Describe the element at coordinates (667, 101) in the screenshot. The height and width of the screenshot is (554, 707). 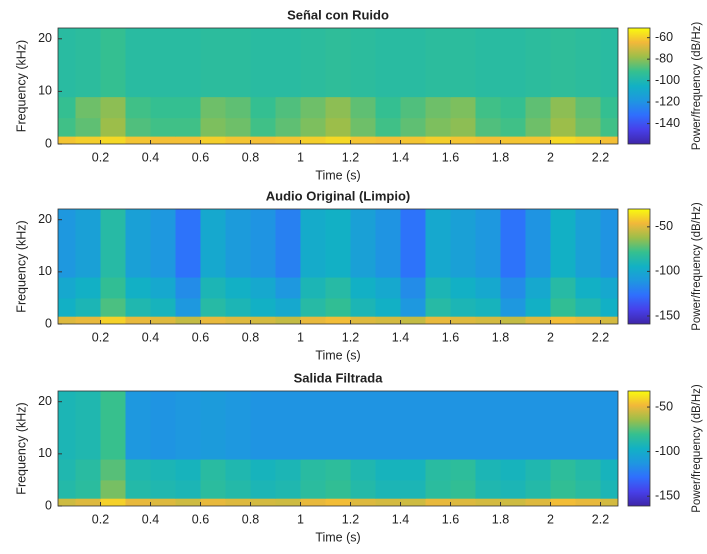
I see `colorbar-tick-label: -120` at that location.